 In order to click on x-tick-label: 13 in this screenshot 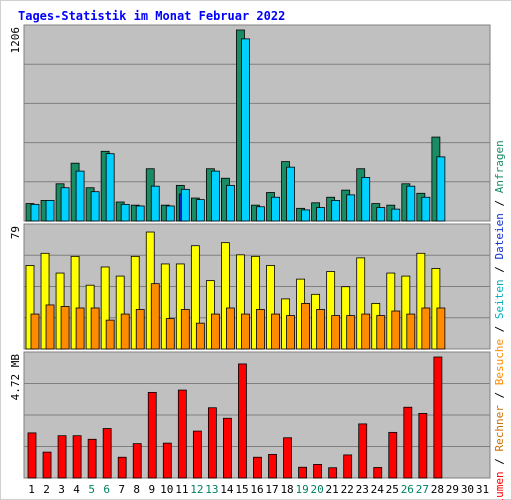, I will do `click(211, 489)`.